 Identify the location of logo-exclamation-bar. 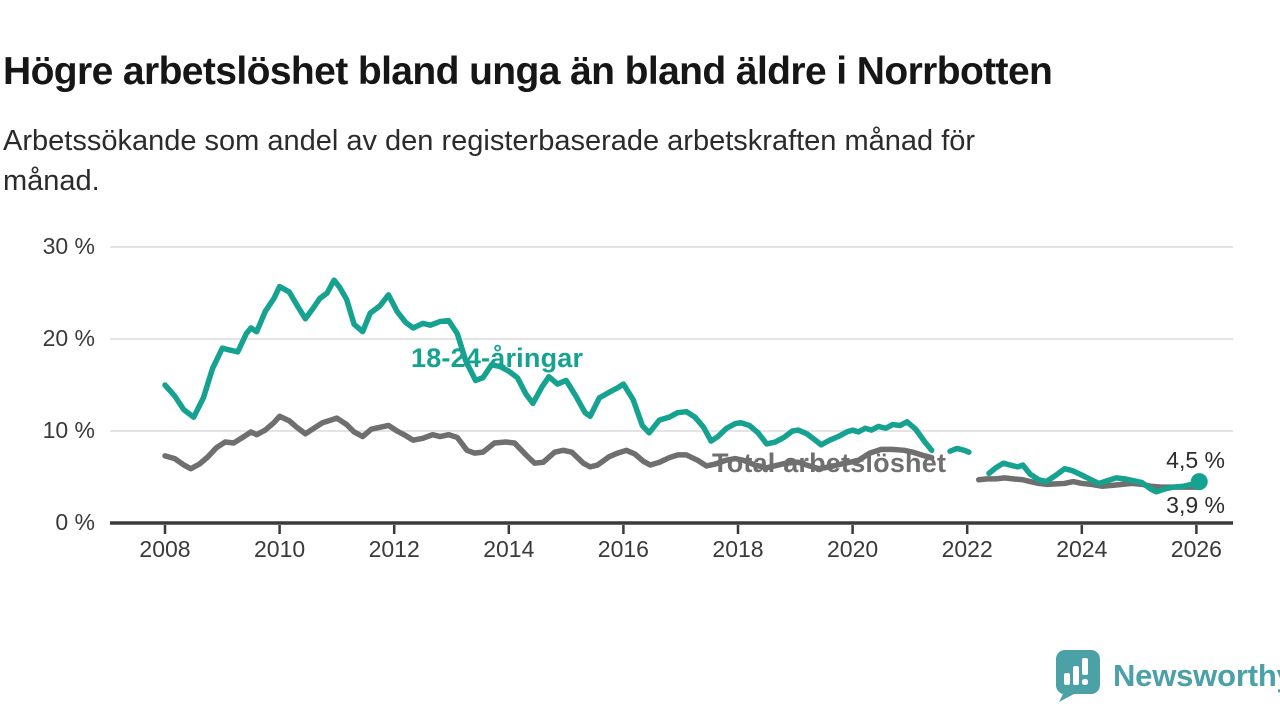
(1085, 666).